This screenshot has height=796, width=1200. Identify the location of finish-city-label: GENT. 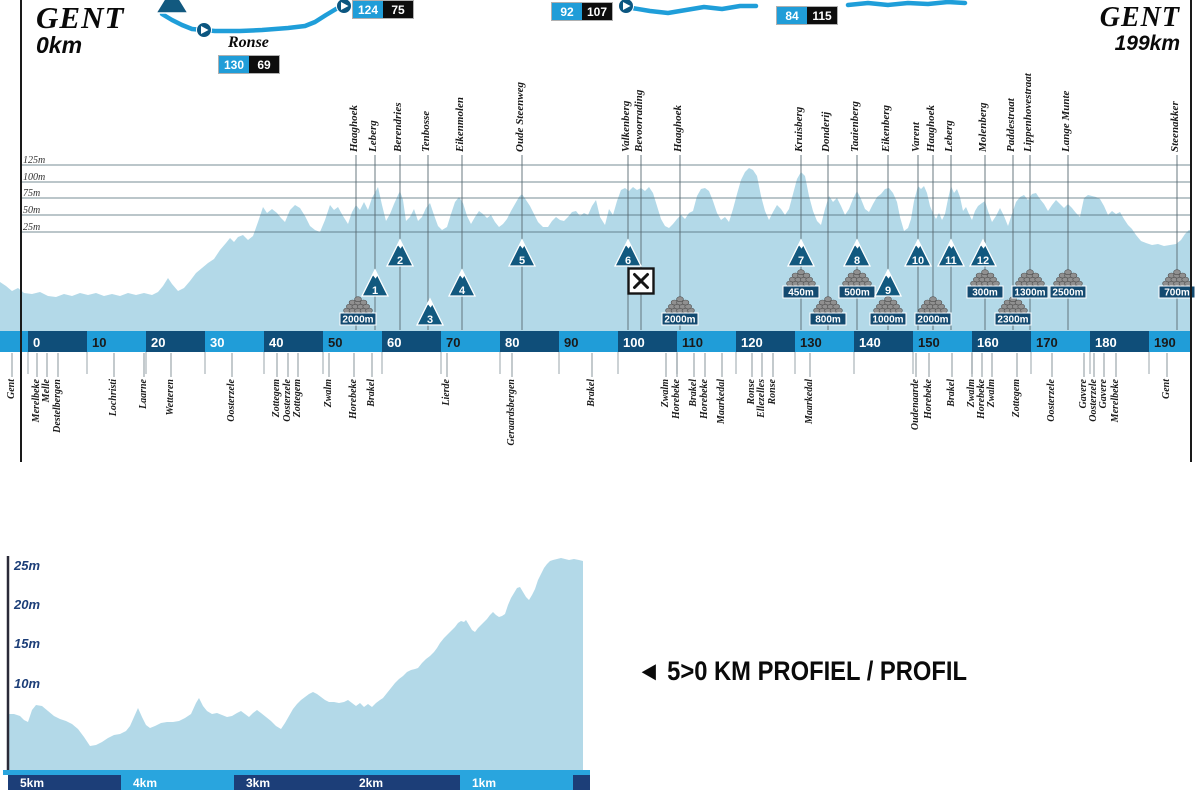
(1139, 17).